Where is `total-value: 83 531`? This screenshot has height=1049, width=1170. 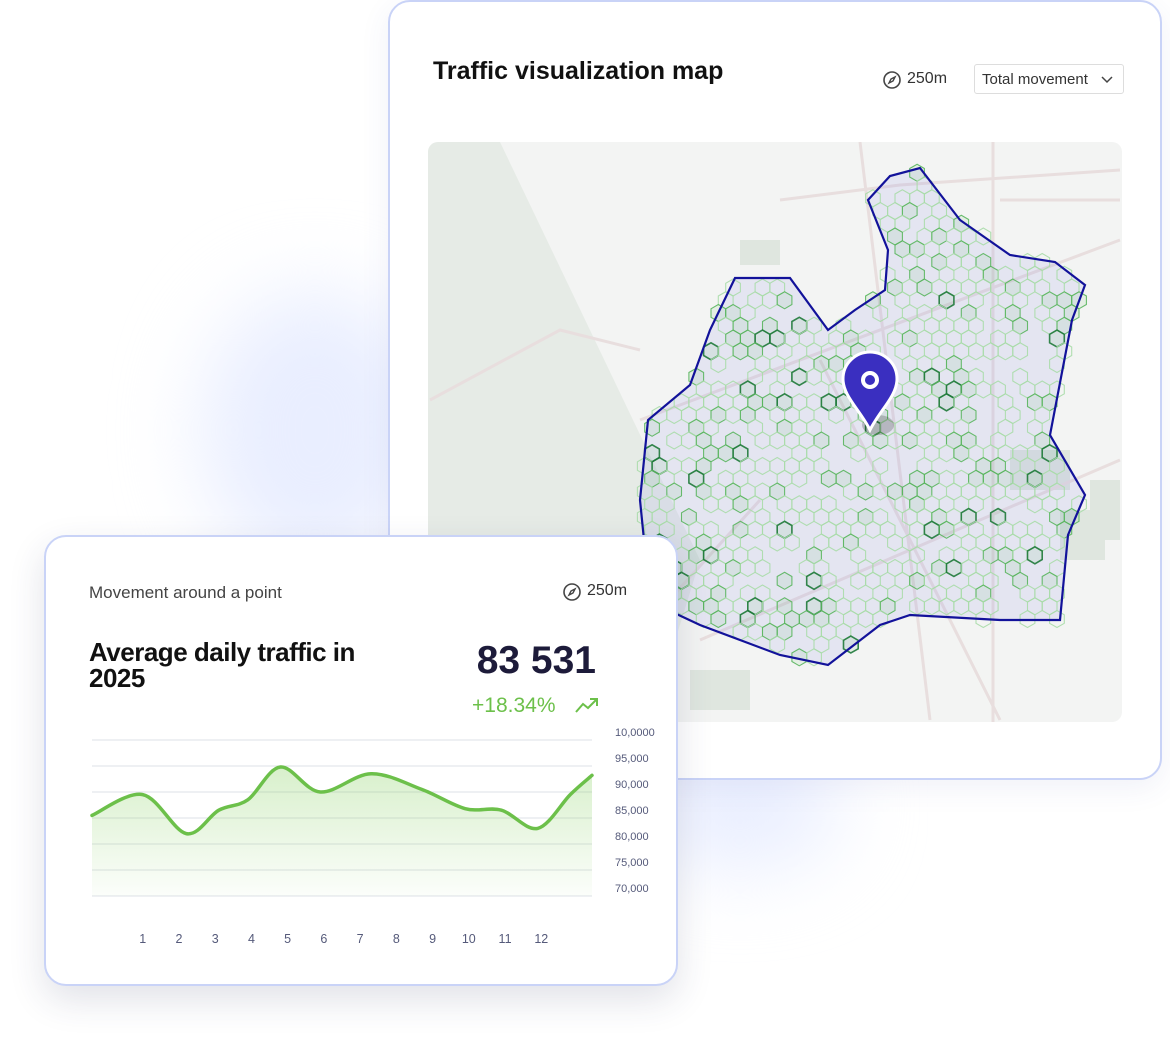
total-value: 83 531 is located at coordinates (536, 660).